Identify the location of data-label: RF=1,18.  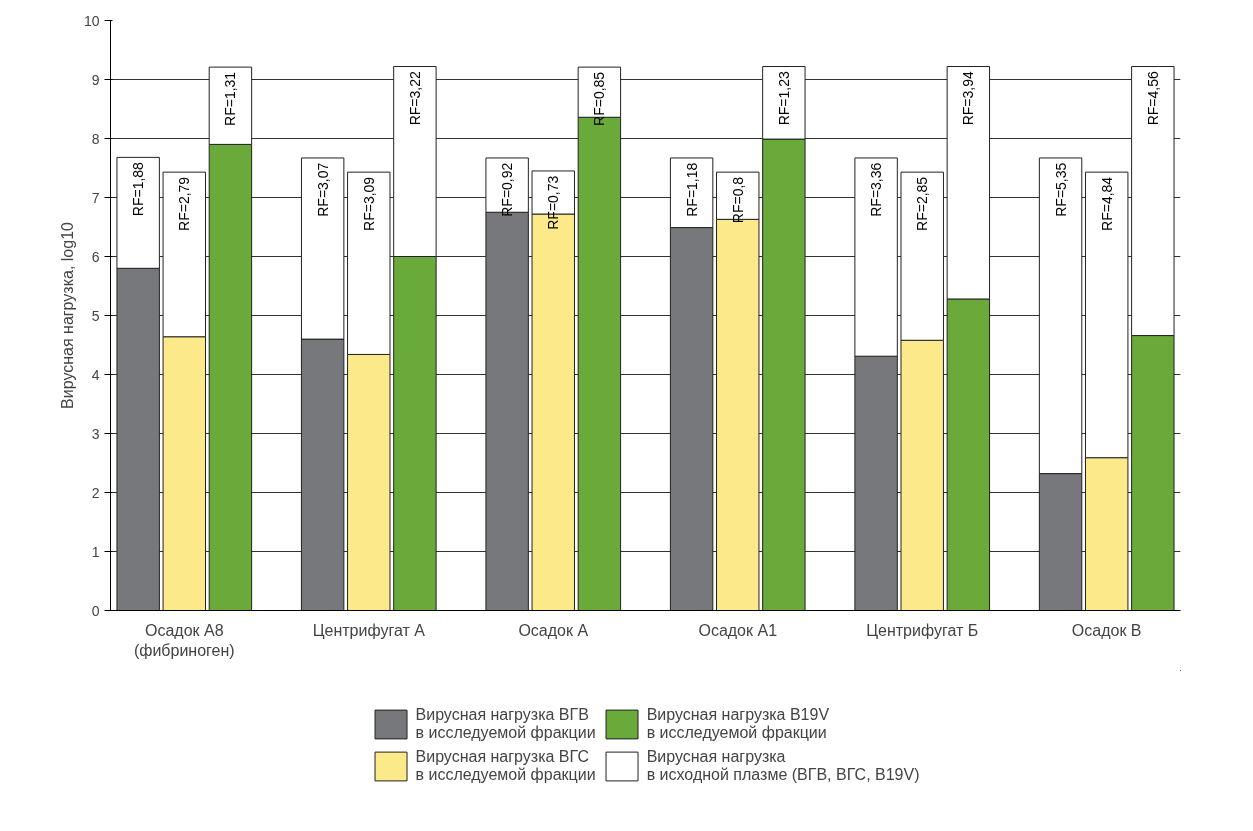
(691, 189).